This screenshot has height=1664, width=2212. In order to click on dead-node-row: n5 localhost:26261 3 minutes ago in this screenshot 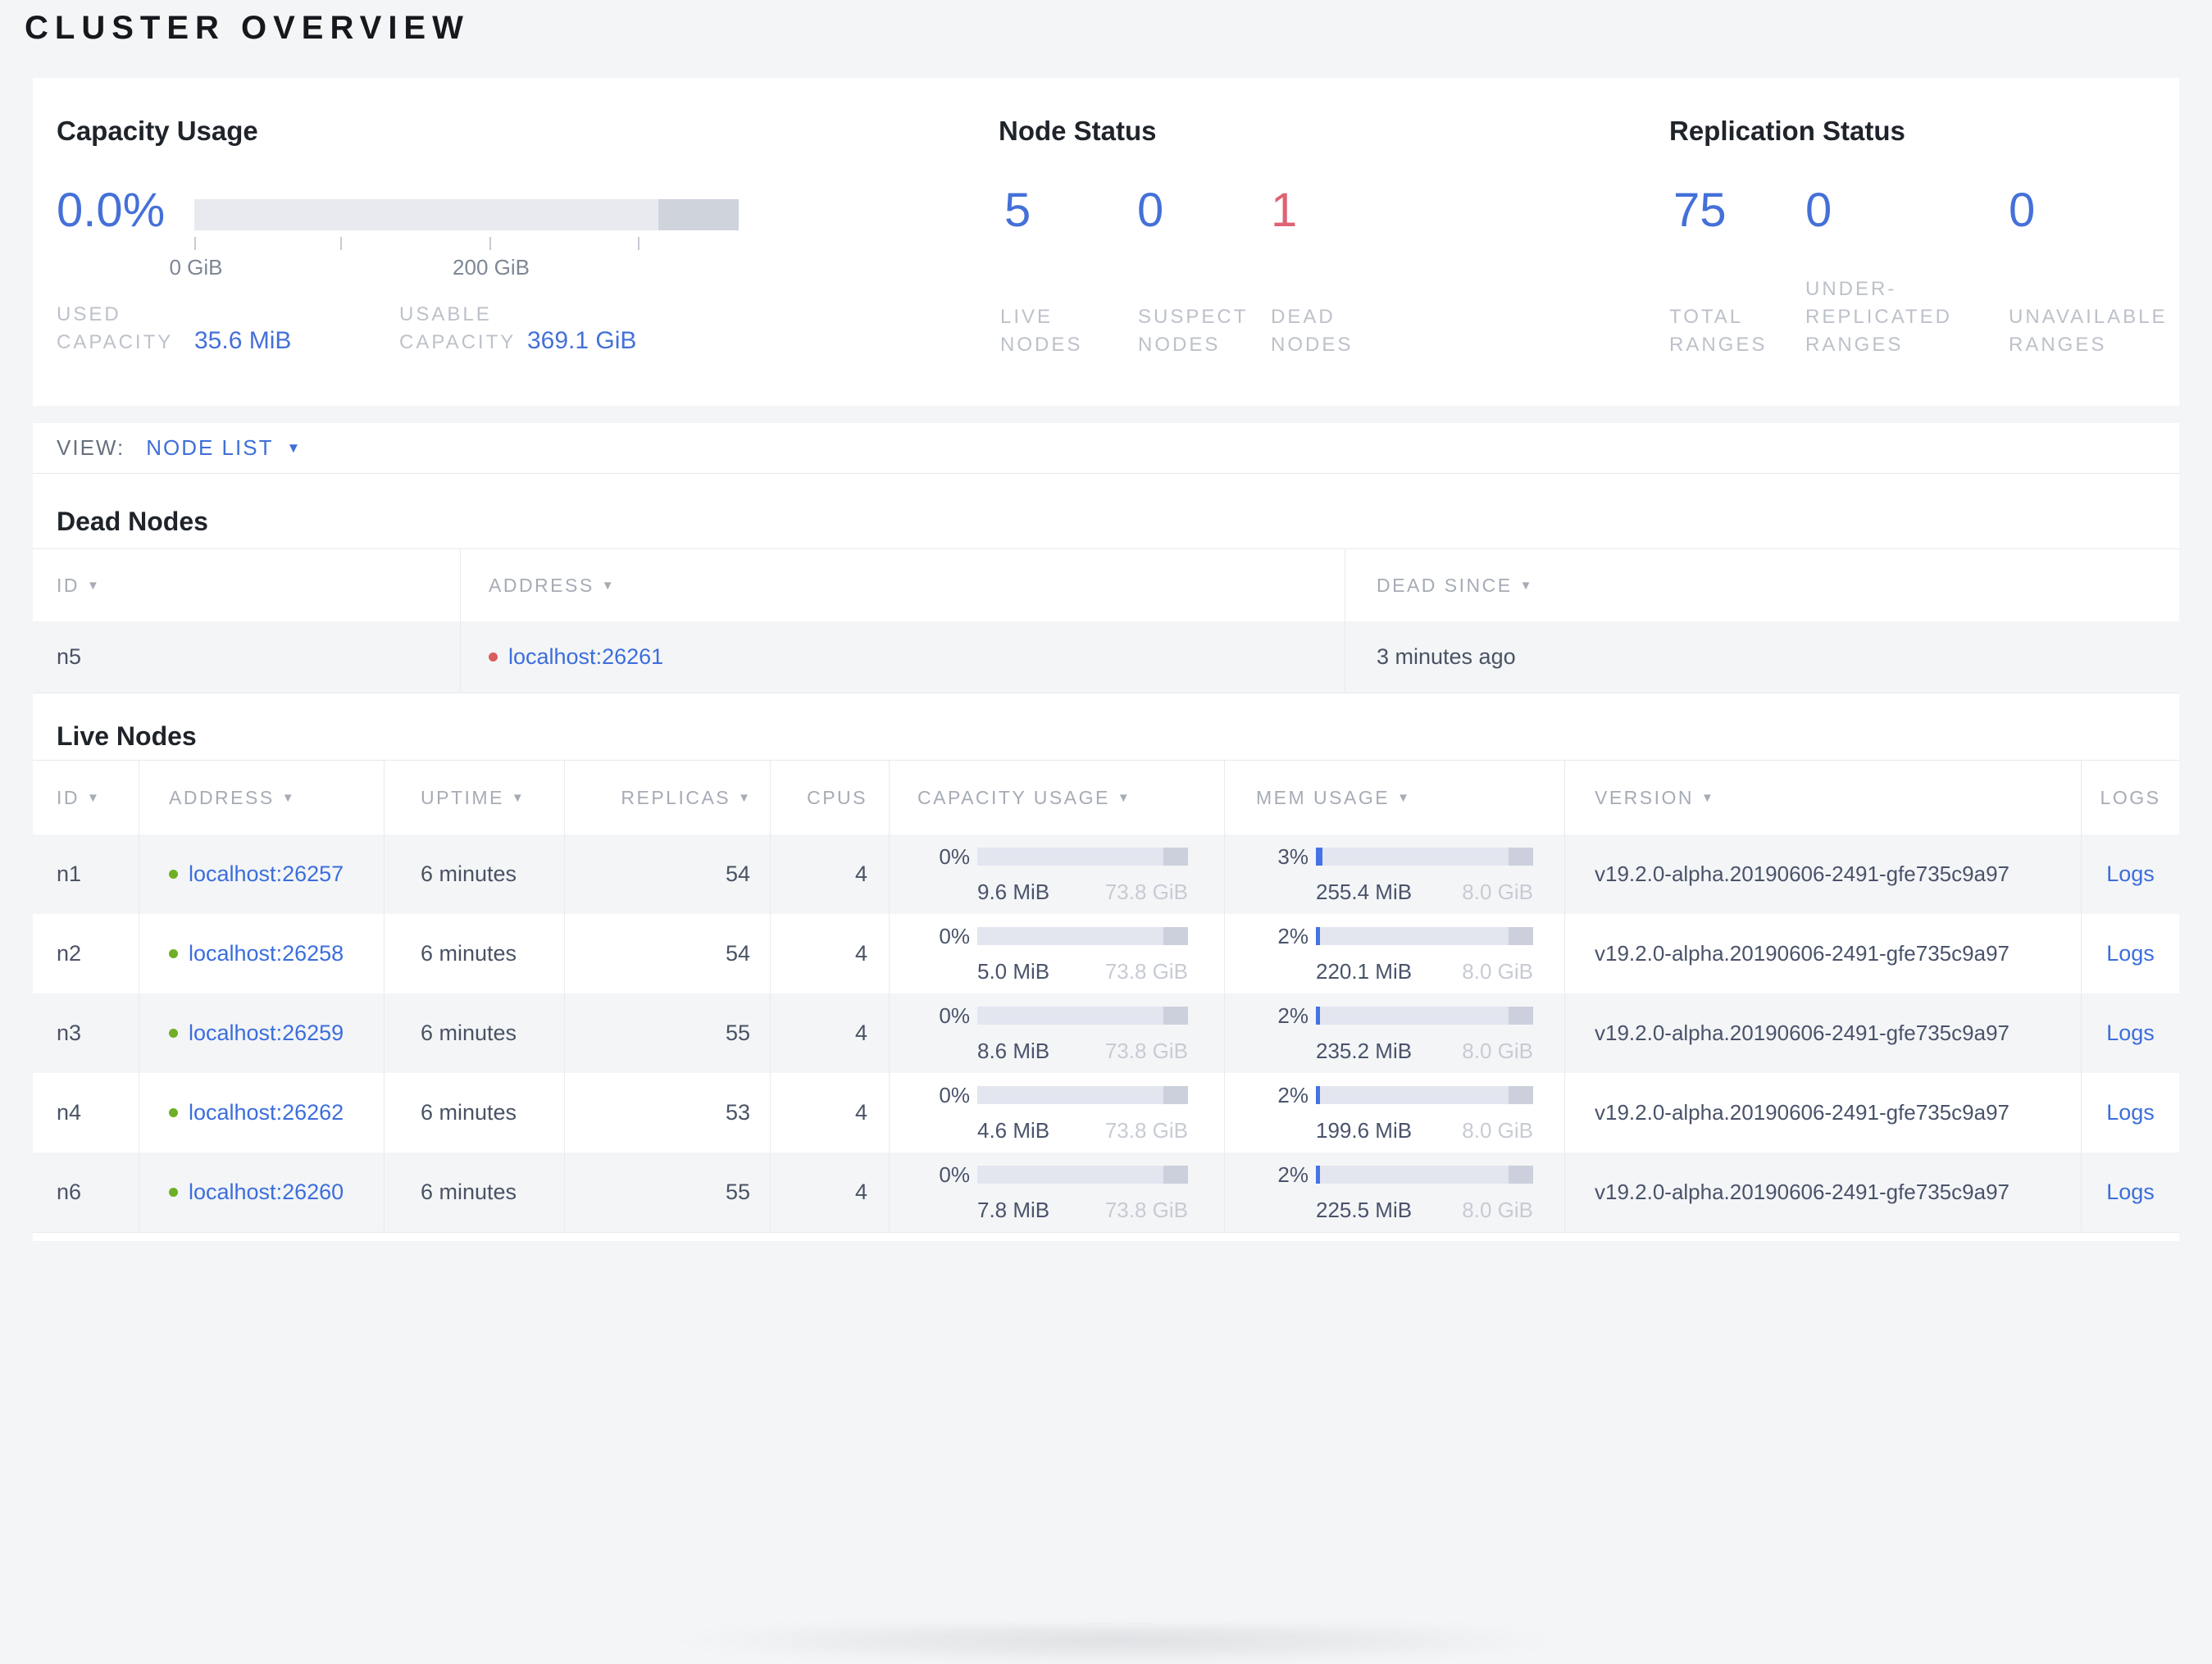, I will do `click(1106, 657)`.